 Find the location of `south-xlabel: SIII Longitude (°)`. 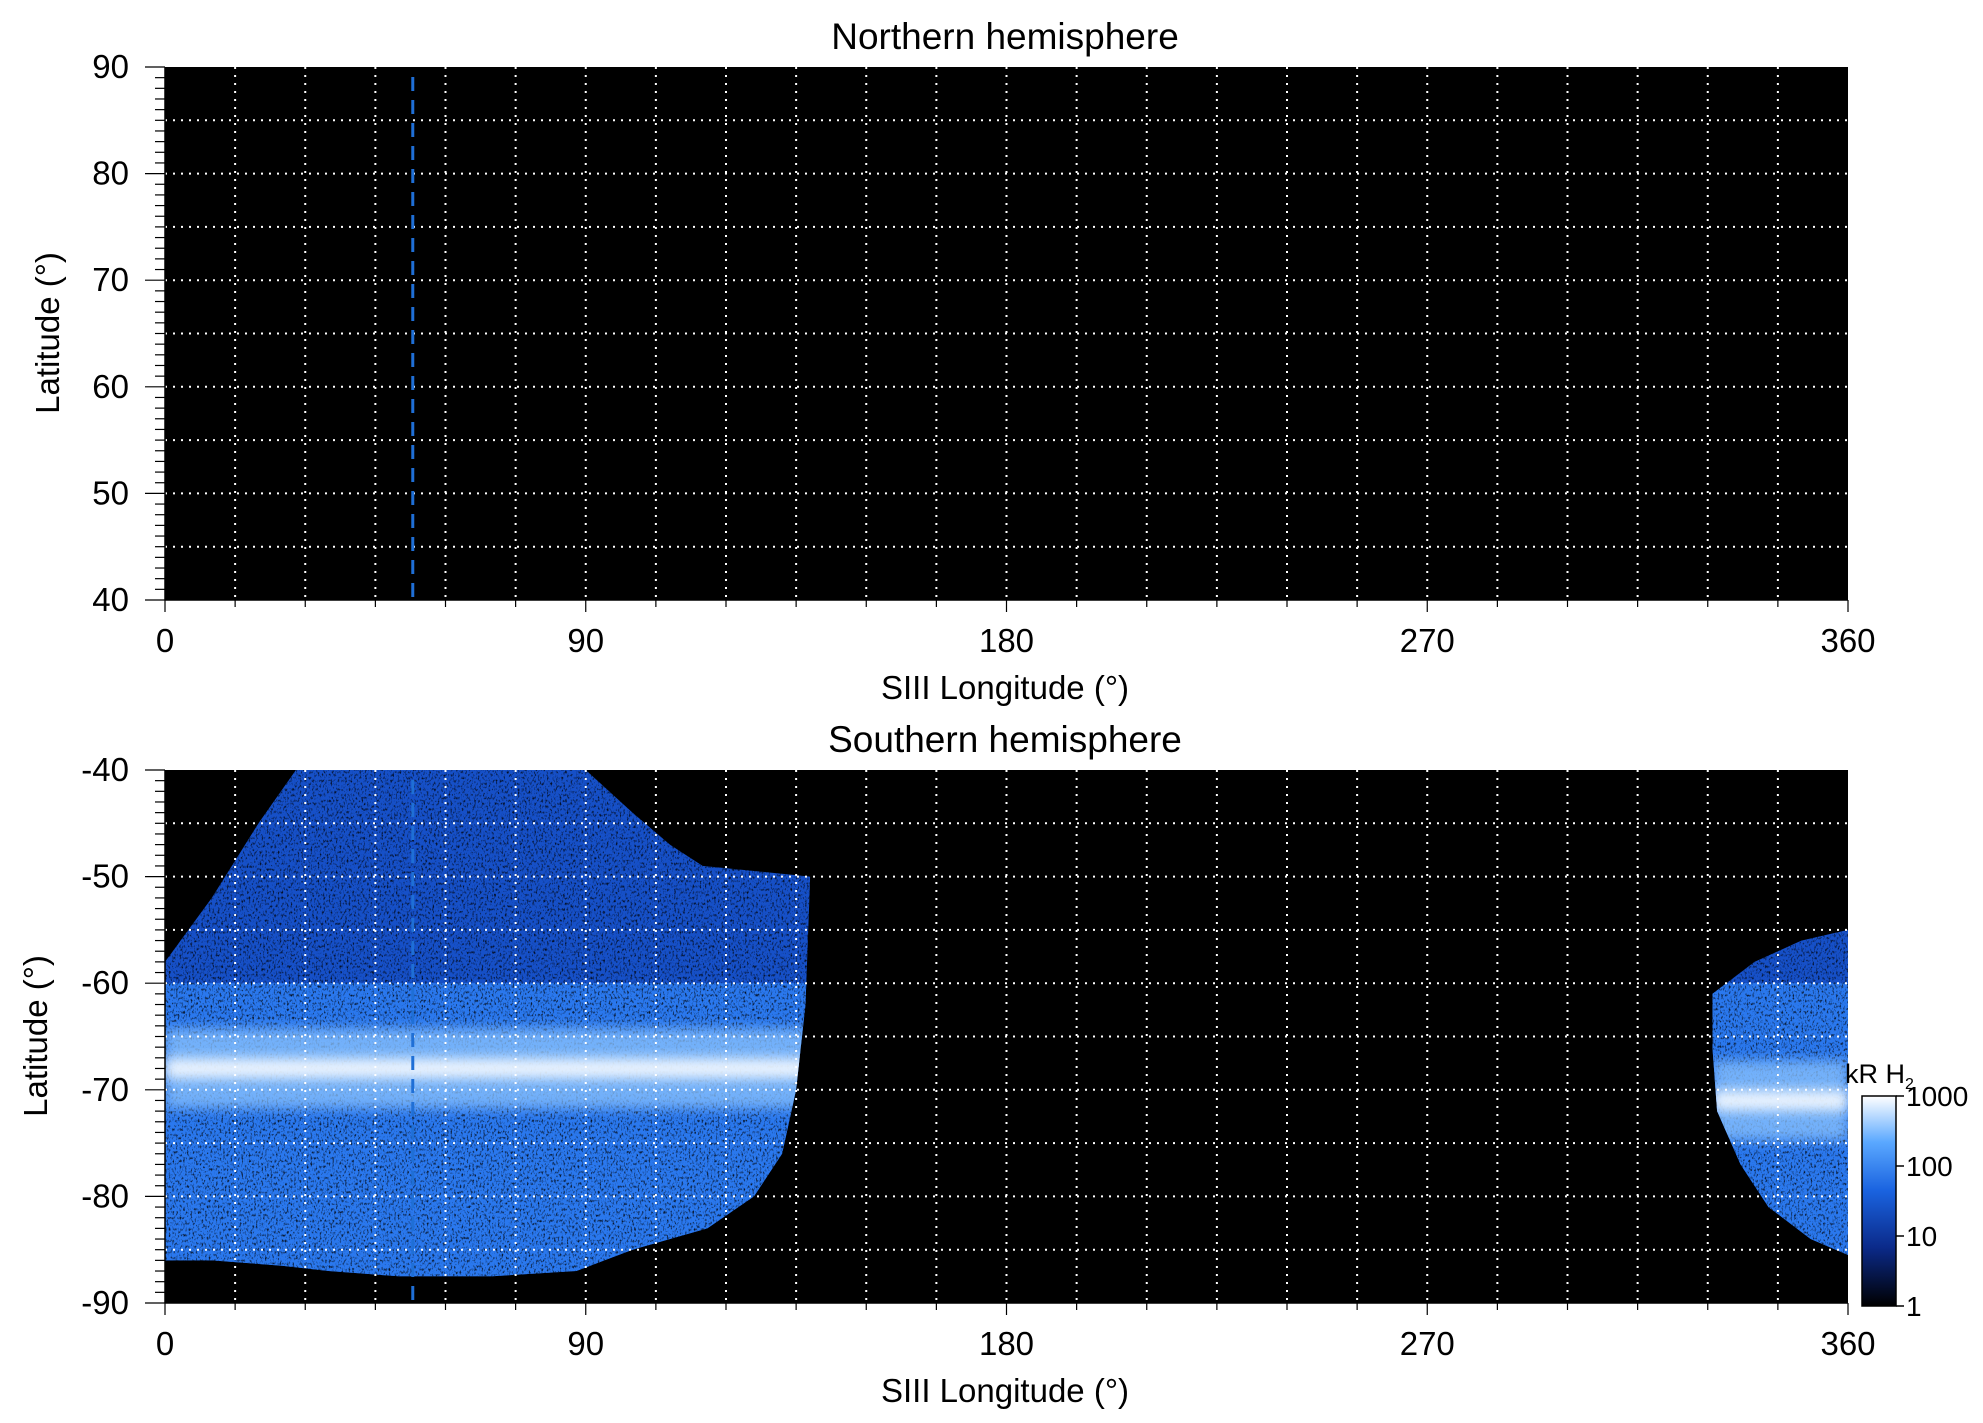

south-xlabel: SIII Longitude (°) is located at coordinates (1005, 1390).